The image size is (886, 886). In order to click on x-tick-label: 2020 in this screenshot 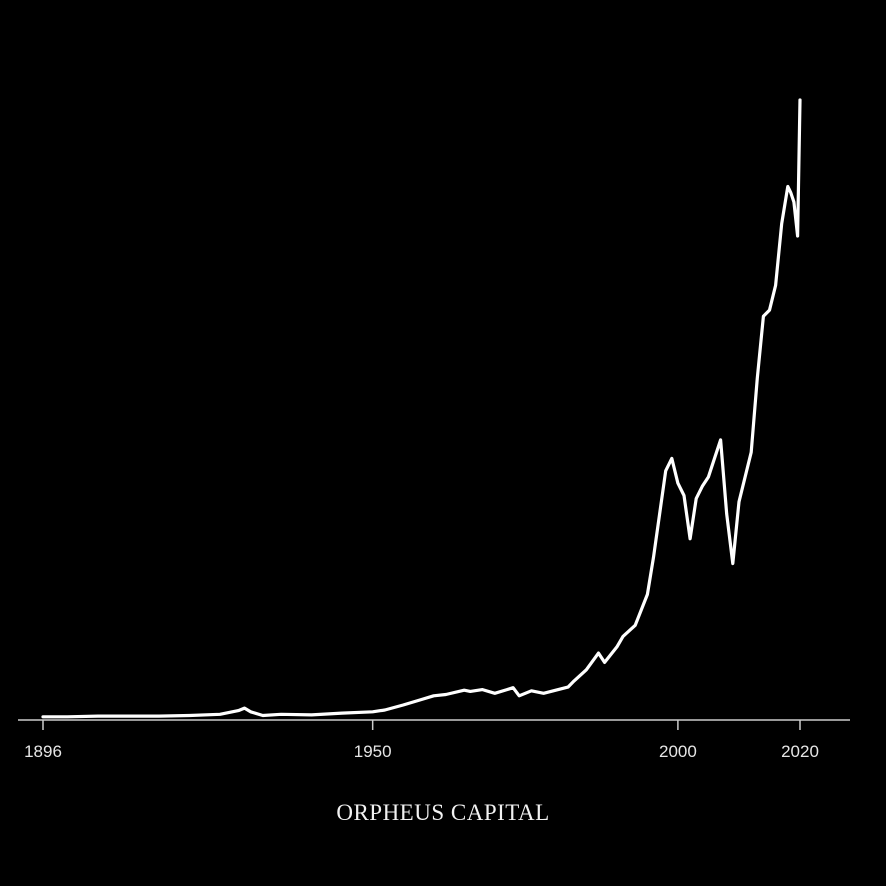, I will do `click(800, 751)`.